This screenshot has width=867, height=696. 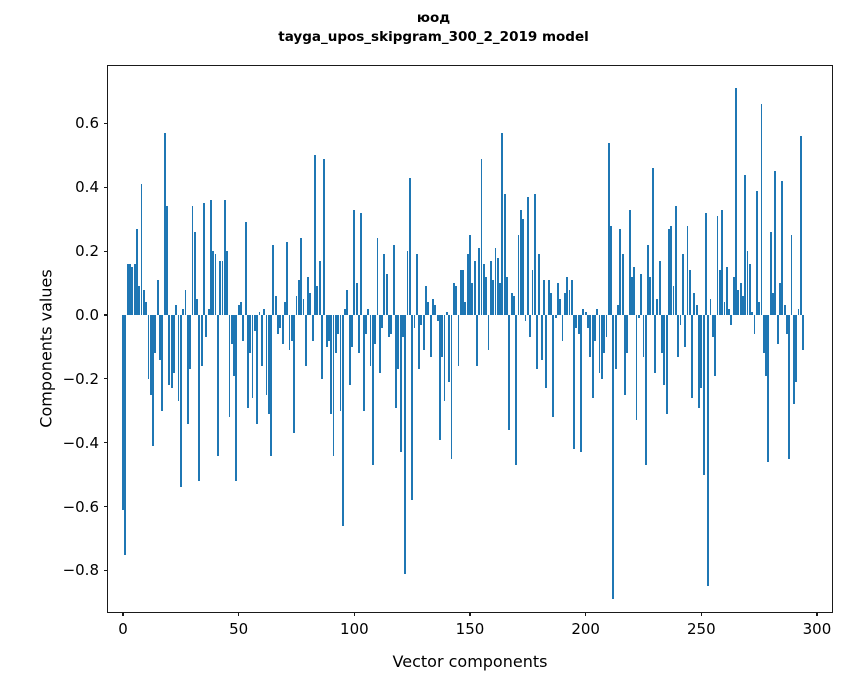 I want to click on x-tick-label: 0, so click(x=123, y=629).